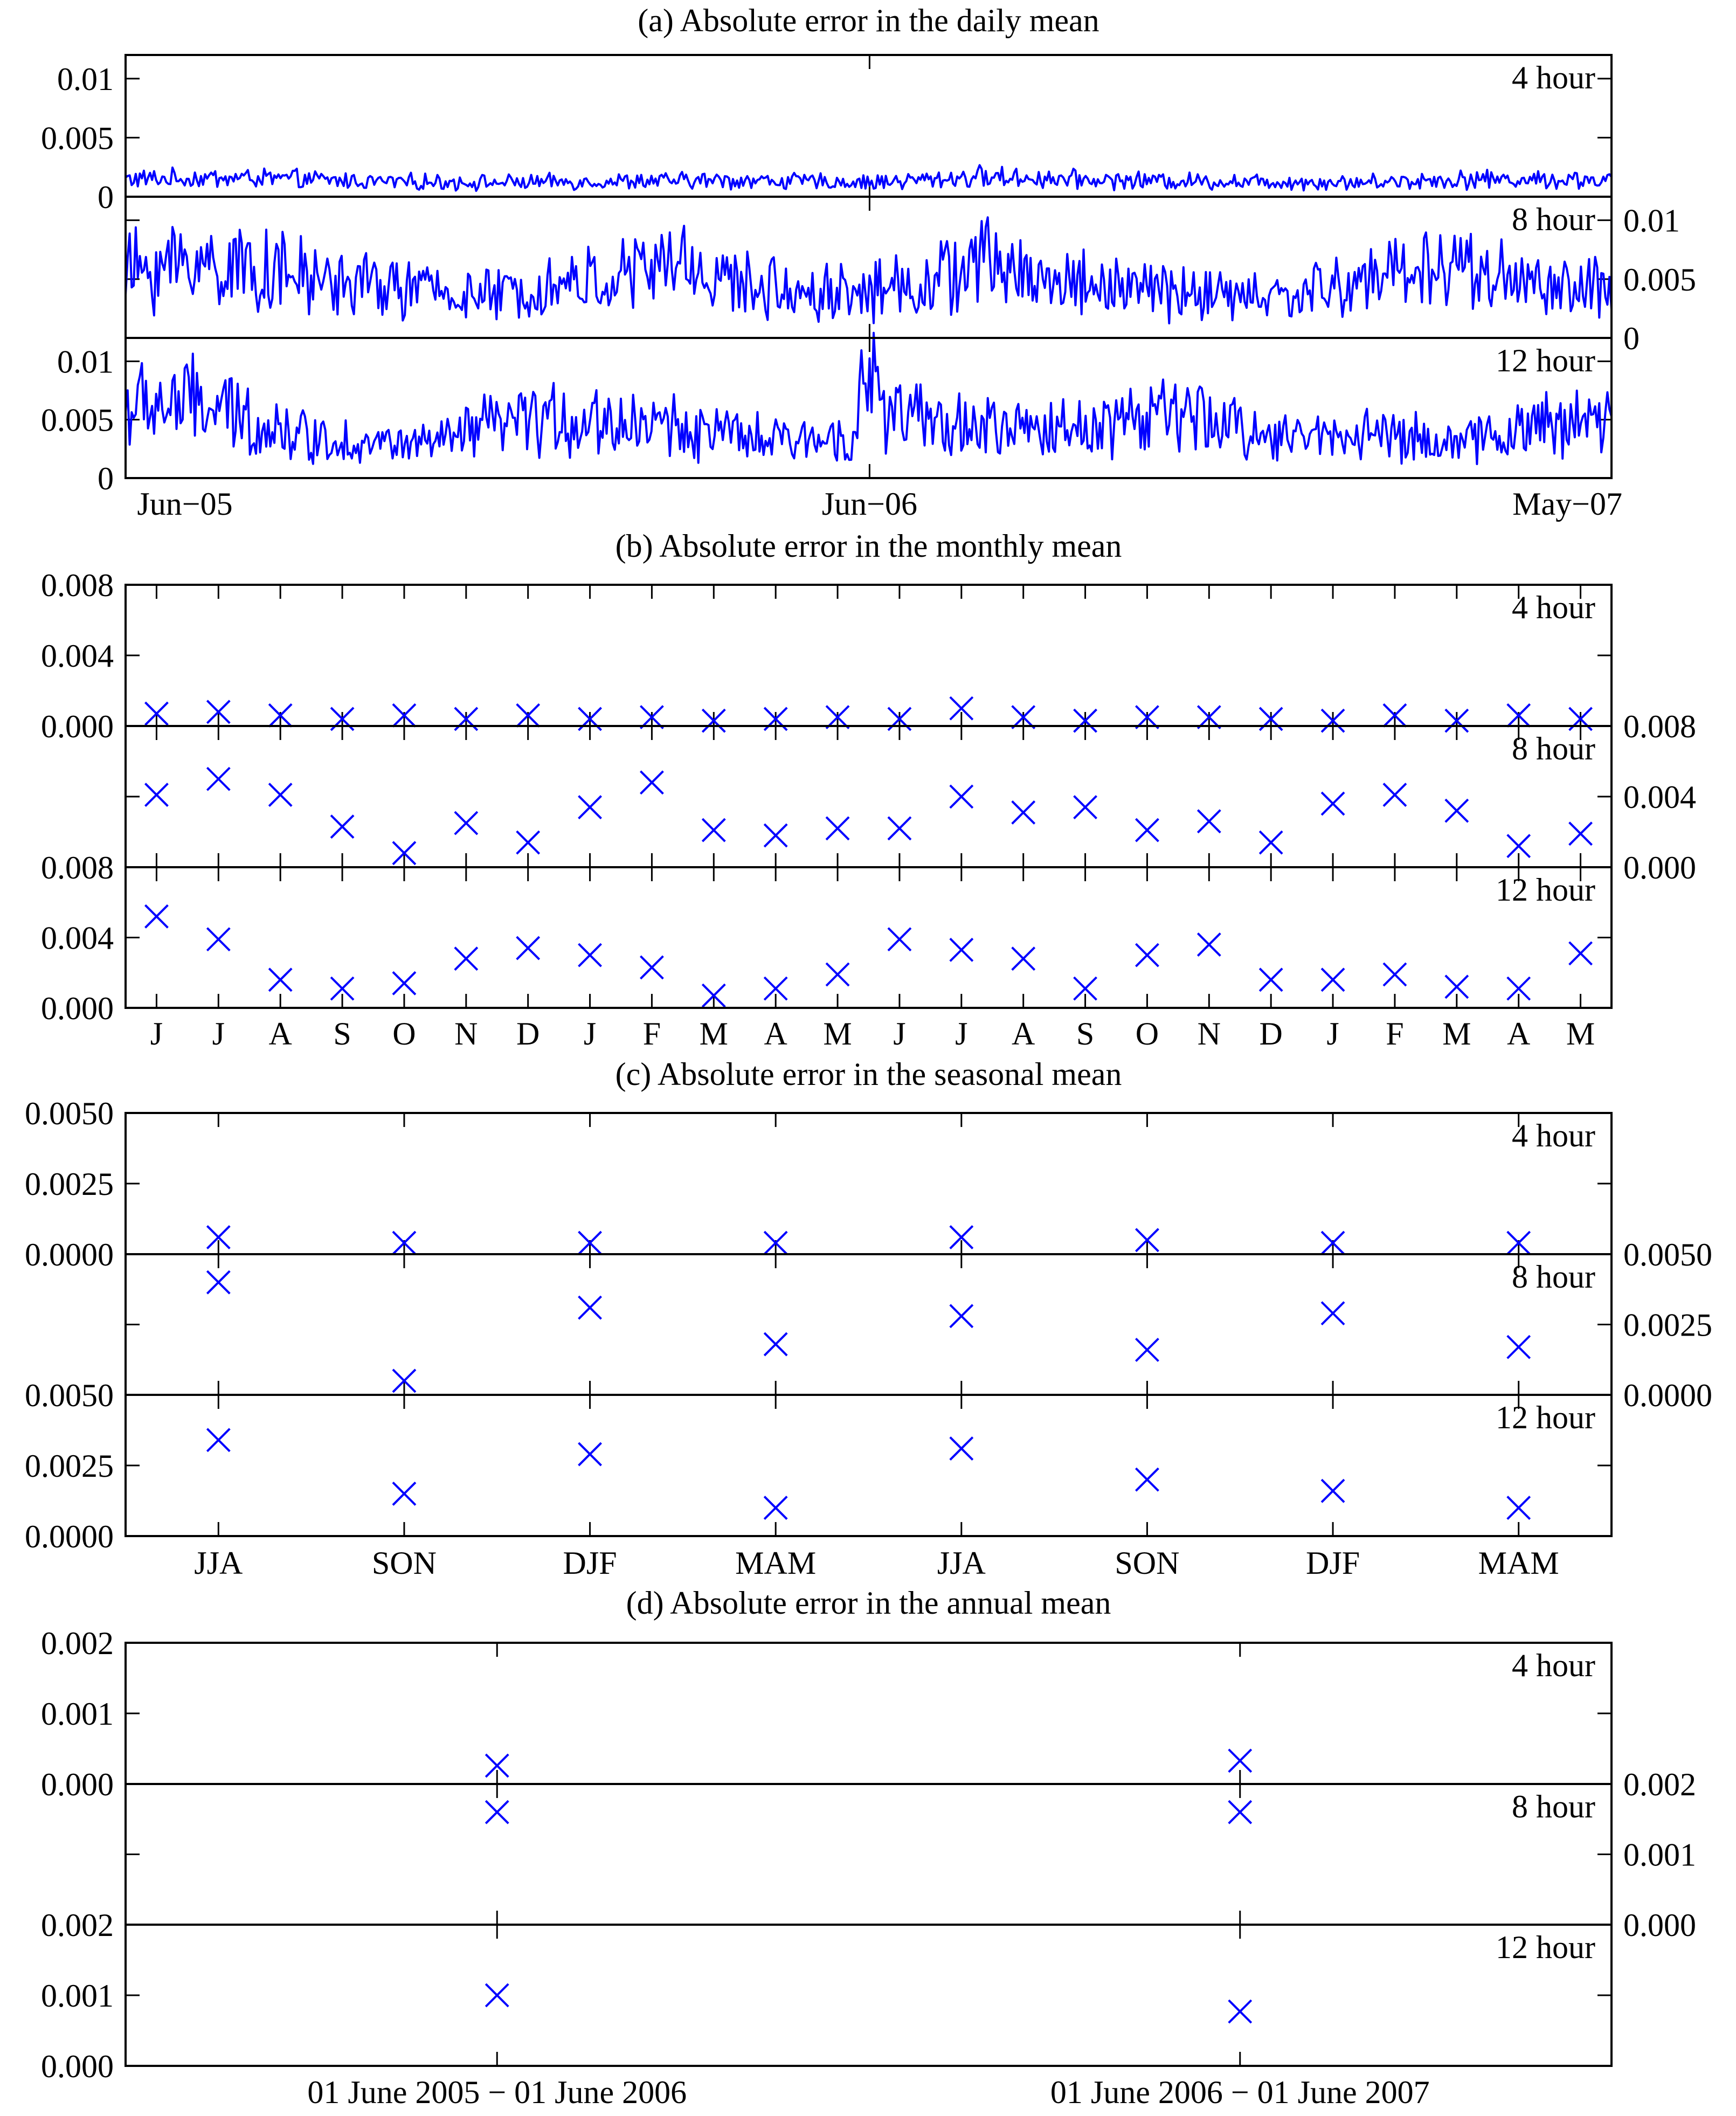 The height and width of the screenshot is (2116, 1736). Describe the element at coordinates (714, 1034) in the screenshot. I see `x-tick-label: M` at that location.